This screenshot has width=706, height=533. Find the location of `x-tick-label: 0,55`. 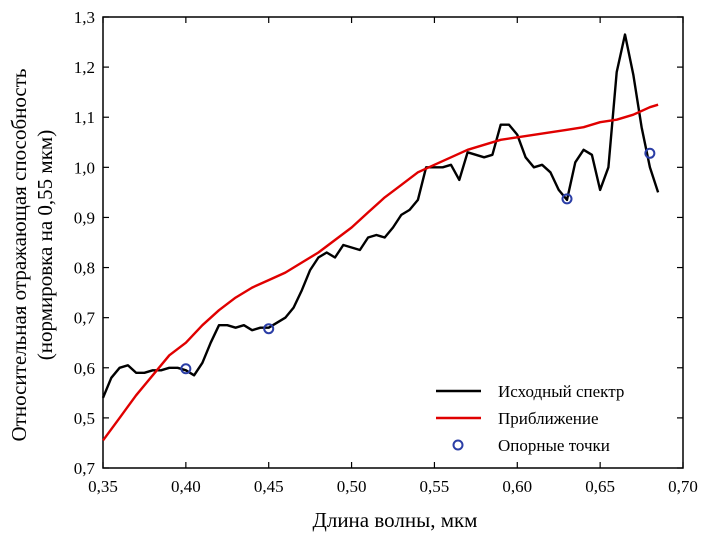

x-tick-label: 0,55 is located at coordinates (435, 486).